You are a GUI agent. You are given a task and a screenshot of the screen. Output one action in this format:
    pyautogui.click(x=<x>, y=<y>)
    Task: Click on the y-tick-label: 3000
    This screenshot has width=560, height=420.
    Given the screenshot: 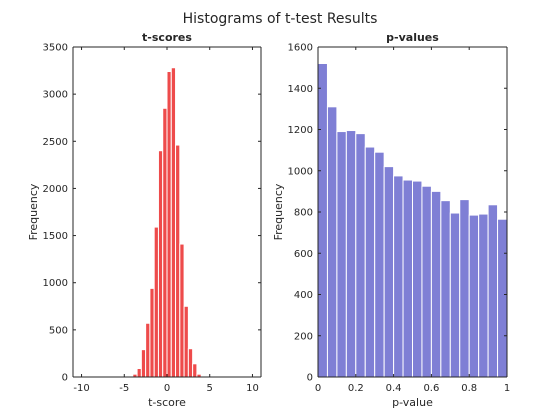 What is the action you would take?
    pyautogui.click(x=55, y=95)
    